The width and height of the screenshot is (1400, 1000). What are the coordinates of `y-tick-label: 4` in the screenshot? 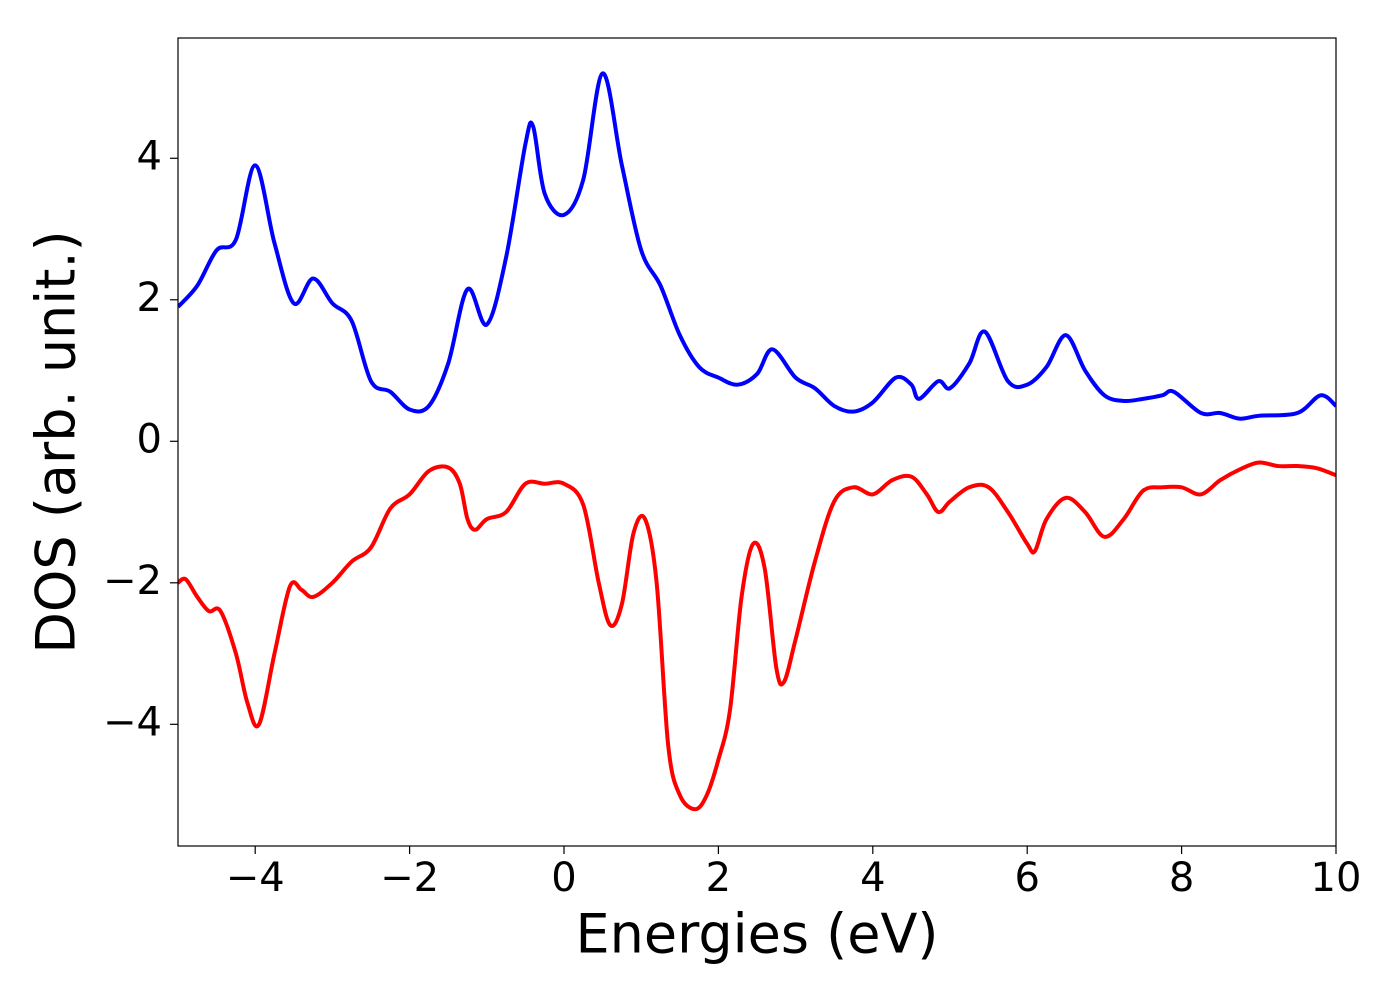 It's located at (149, 156).